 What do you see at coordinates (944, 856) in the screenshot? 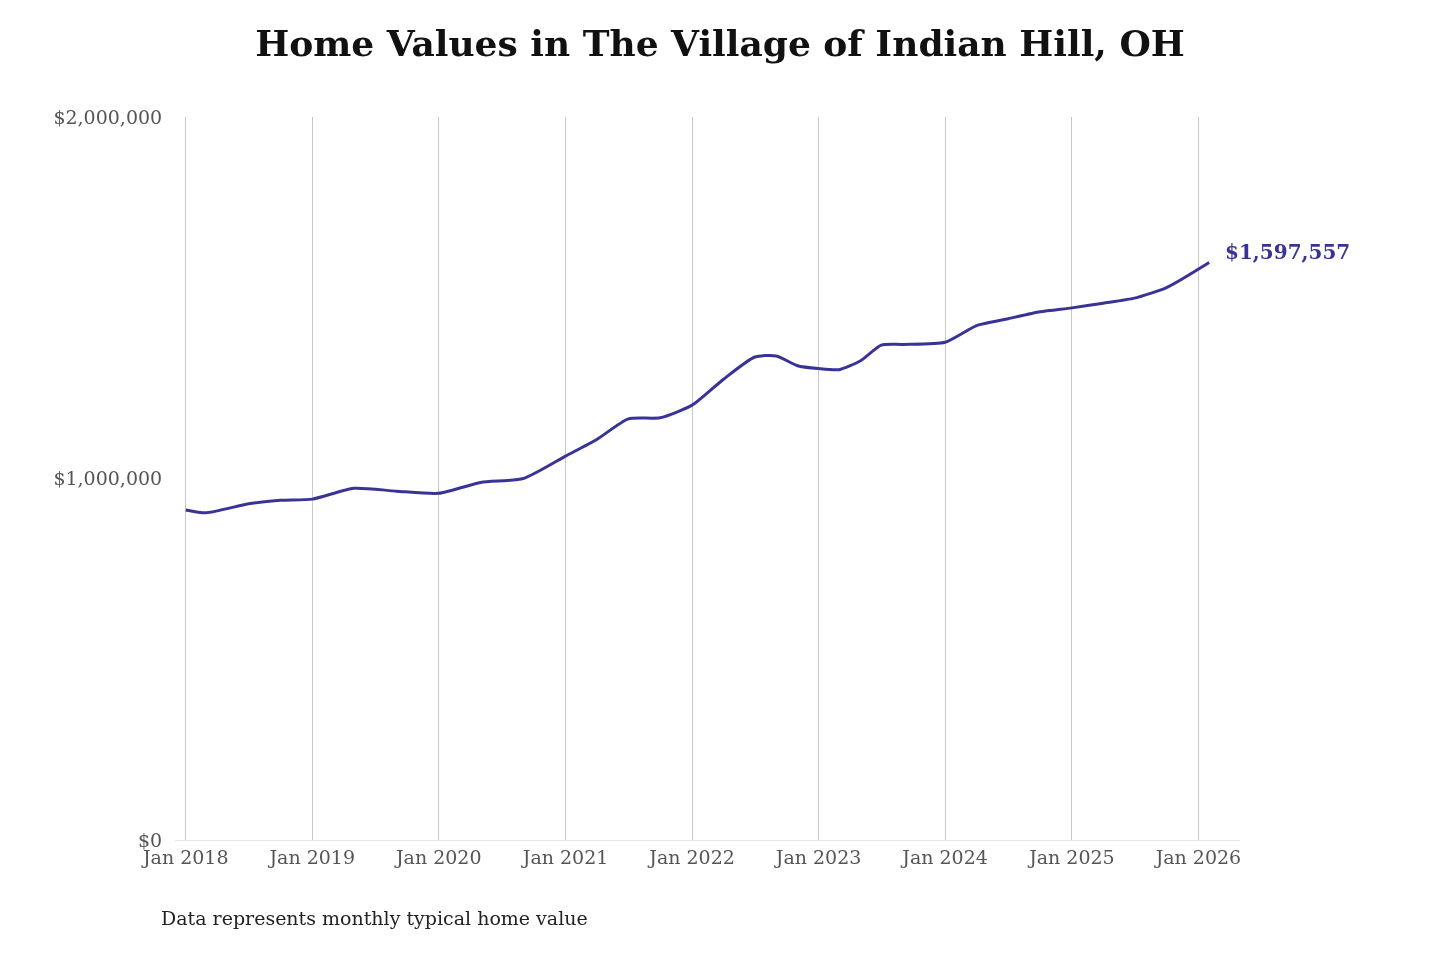
I see `x-tick-label: Jan 2024` at bounding box center [944, 856].